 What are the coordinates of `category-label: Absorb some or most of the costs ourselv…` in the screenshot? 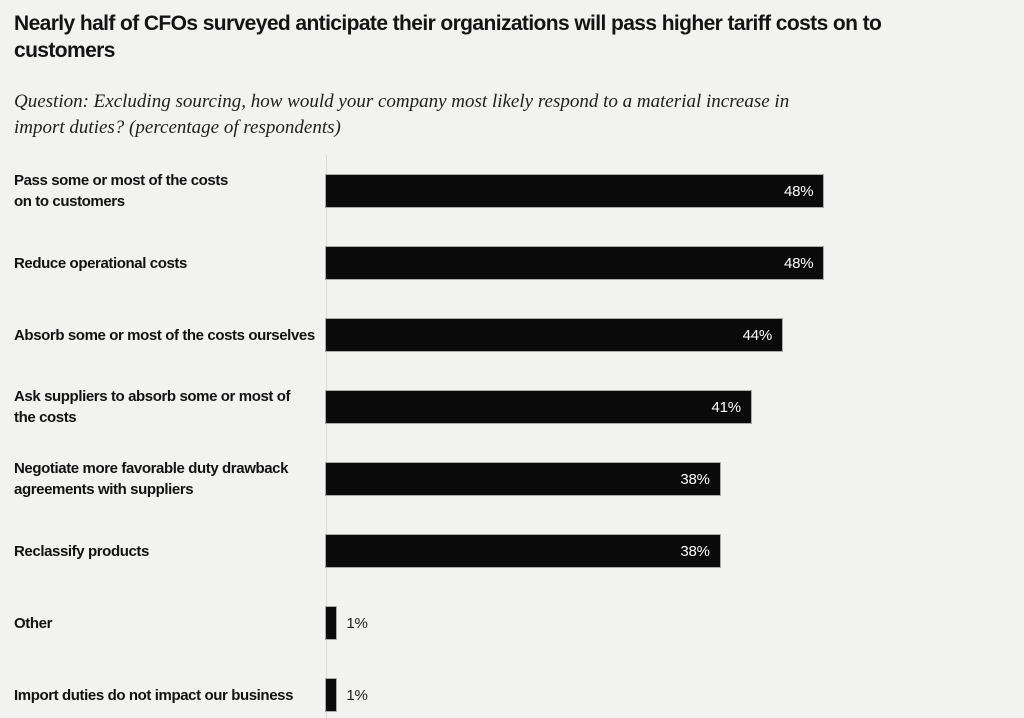 It's located at (164, 335).